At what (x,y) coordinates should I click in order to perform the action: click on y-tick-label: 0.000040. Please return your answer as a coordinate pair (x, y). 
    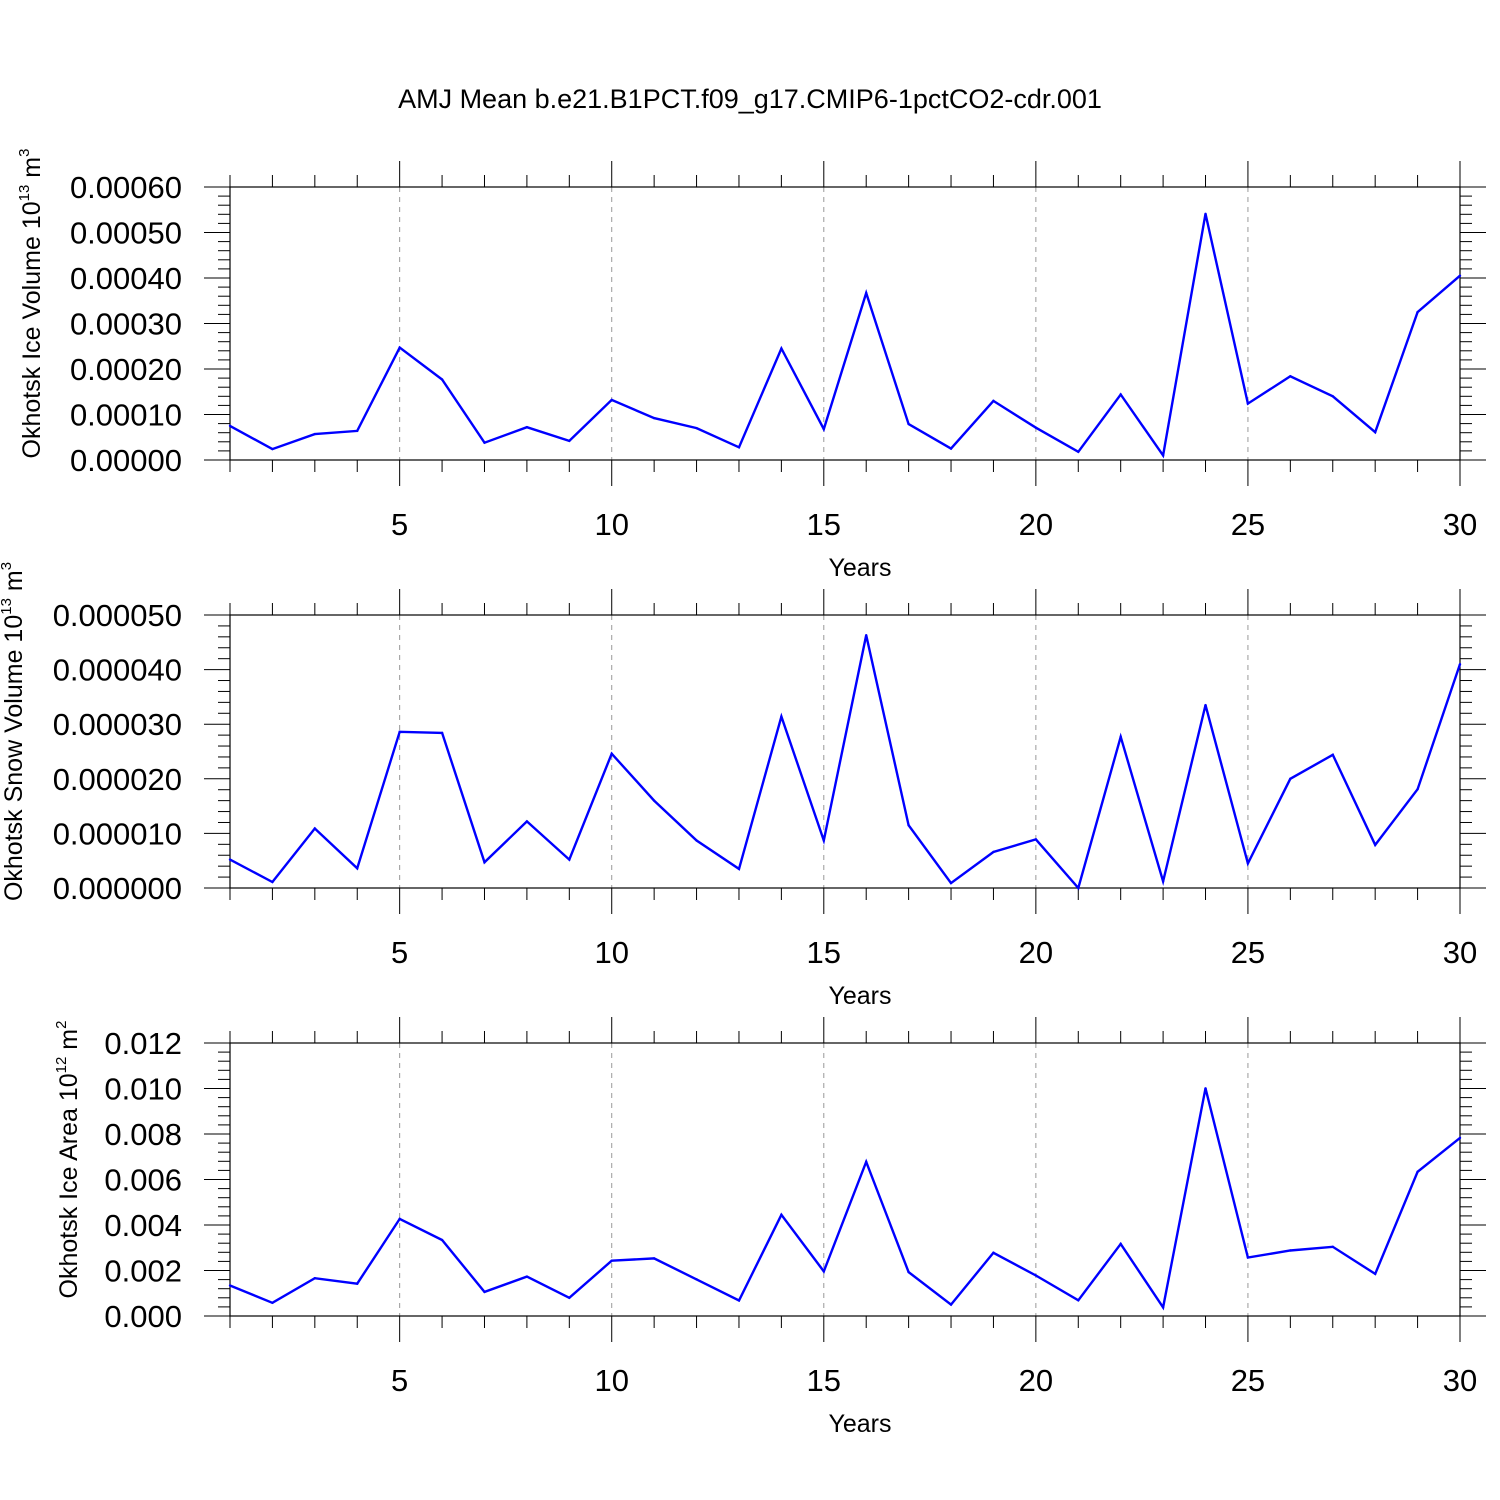
    Looking at the image, I should click on (117, 670).